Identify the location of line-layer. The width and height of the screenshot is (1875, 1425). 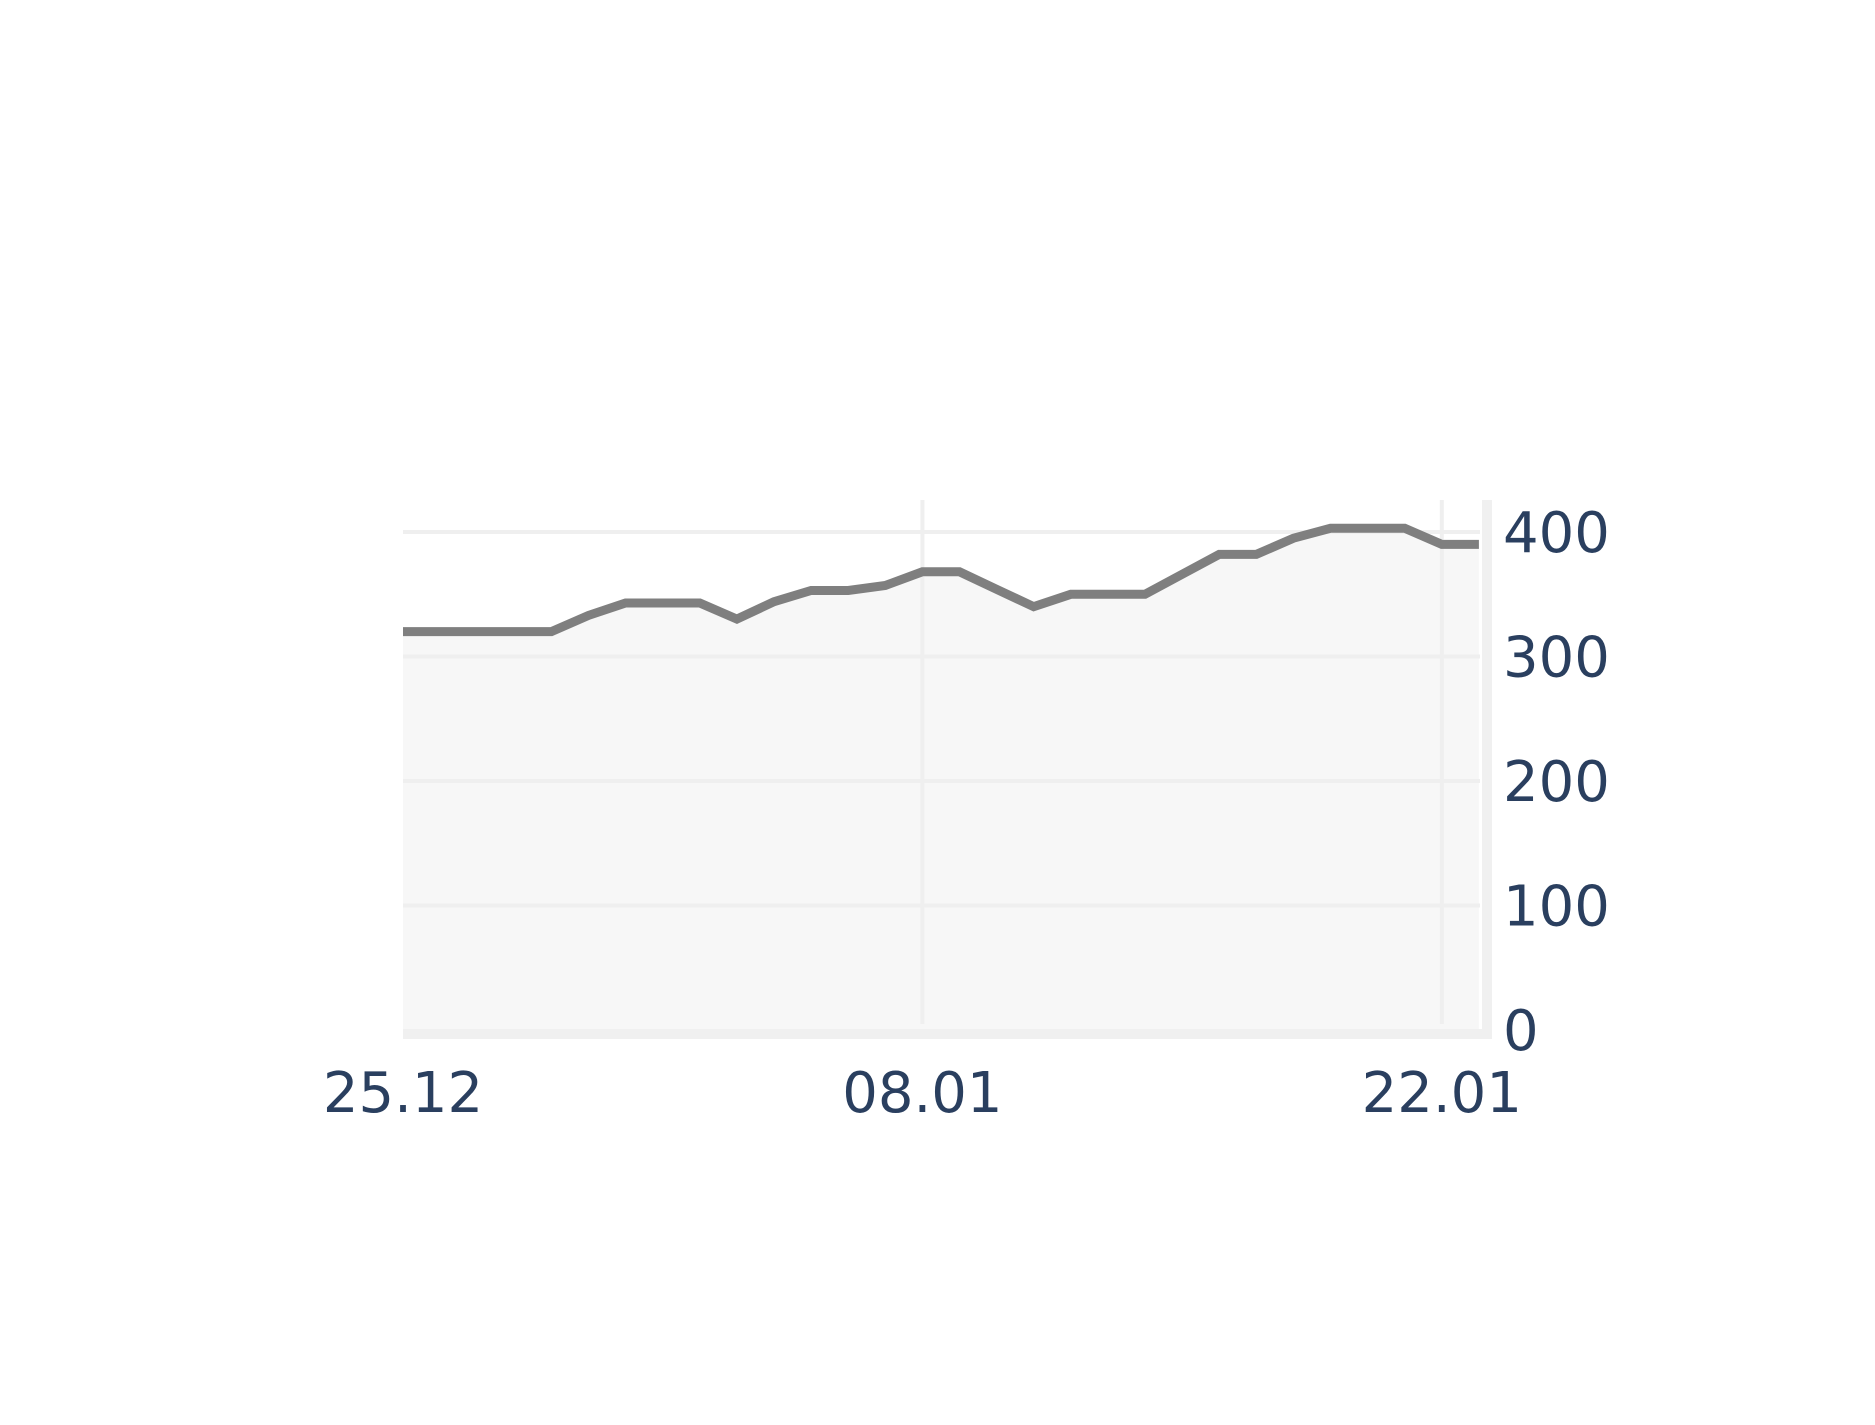
(941, 580).